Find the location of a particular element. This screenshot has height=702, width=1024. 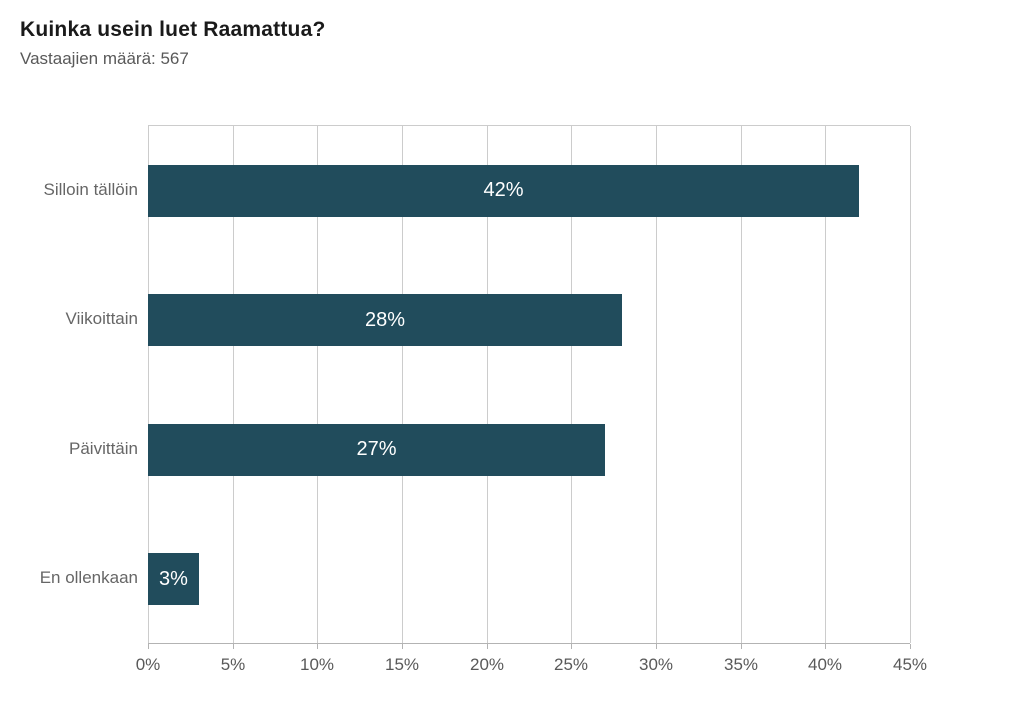

bar-value-label: 27% is located at coordinates (376, 449).